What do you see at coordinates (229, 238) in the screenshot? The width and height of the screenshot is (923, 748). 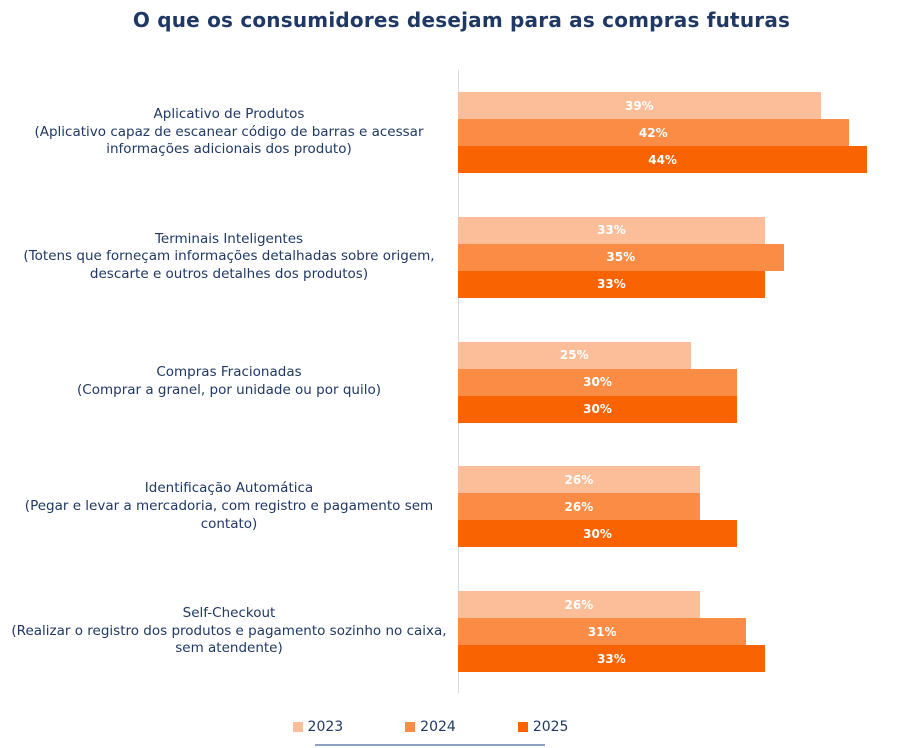 I see `category-name: Terminais Inteligentes` at bounding box center [229, 238].